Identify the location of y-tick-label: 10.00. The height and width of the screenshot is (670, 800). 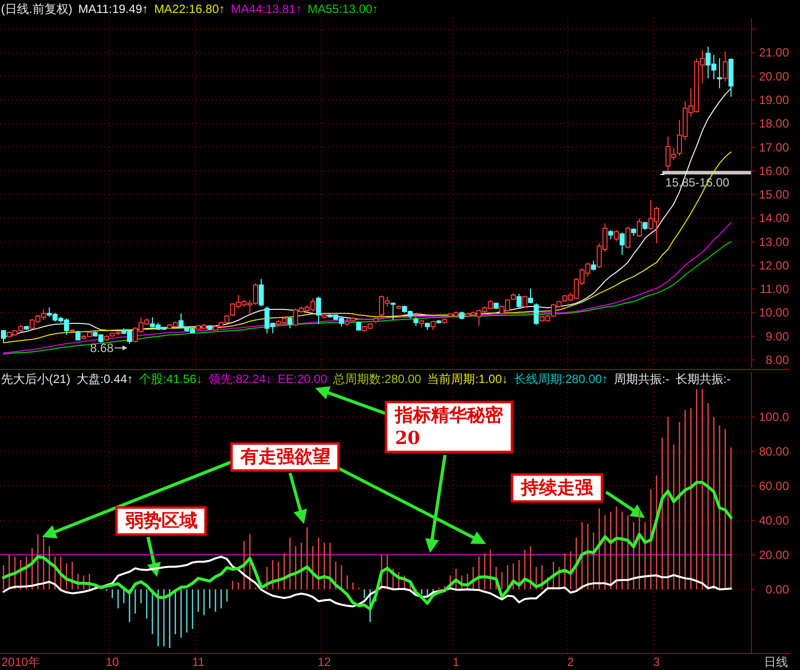
(774, 313).